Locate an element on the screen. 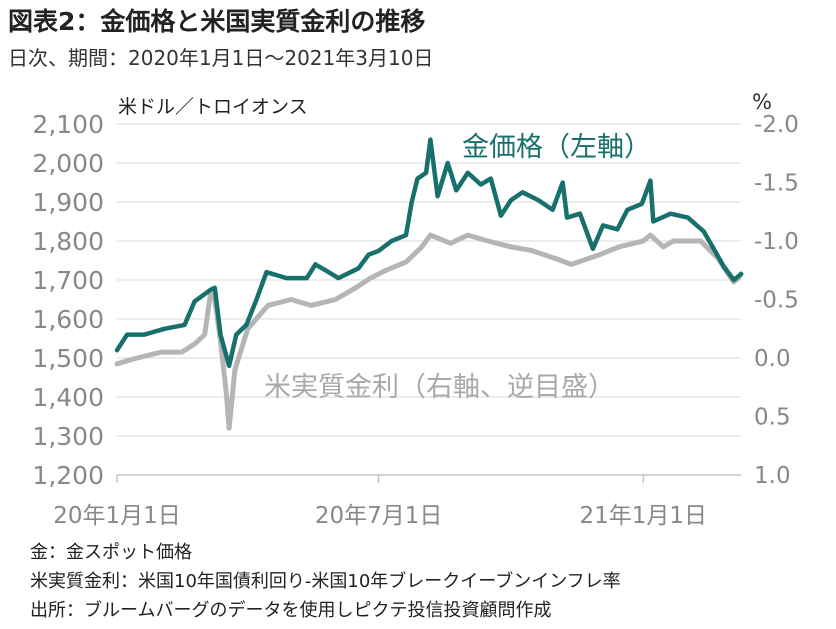 This screenshot has height=629, width=836. right-tick-label: 0.5 is located at coordinates (772, 418).